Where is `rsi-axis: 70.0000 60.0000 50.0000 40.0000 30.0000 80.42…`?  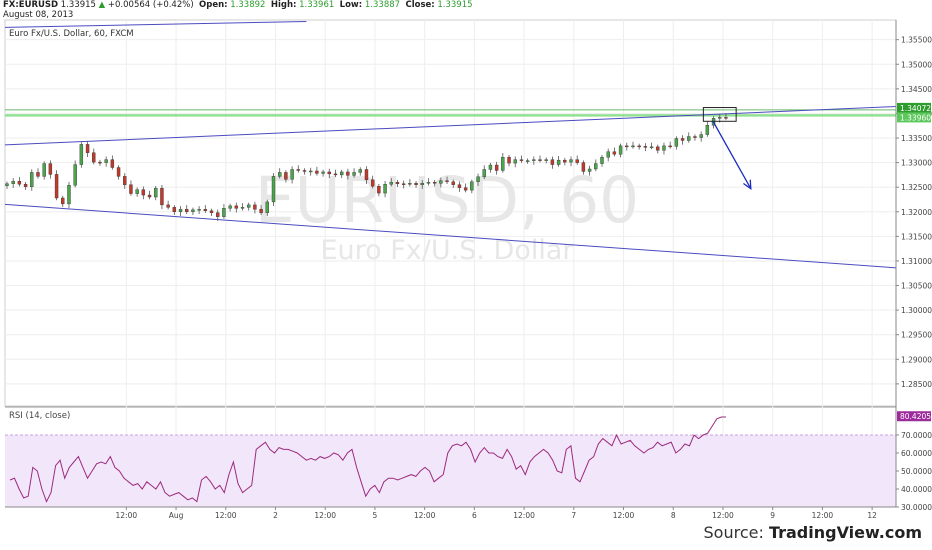 rsi-axis: 70.0000 60.0000 50.0000 40.0000 30.0000 80.42… is located at coordinates (914, 461).